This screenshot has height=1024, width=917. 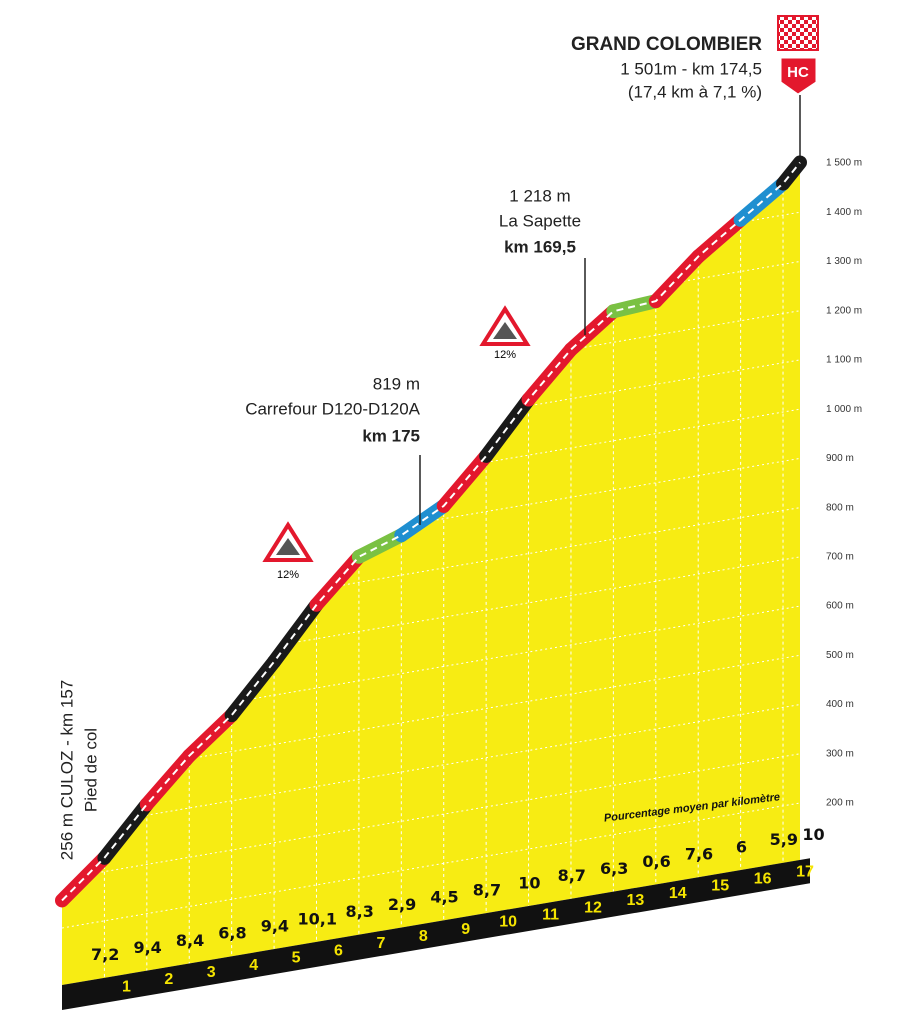 What do you see at coordinates (593, 907) in the screenshot?
I see `km-label: 12` at bounding box center [593, 907].